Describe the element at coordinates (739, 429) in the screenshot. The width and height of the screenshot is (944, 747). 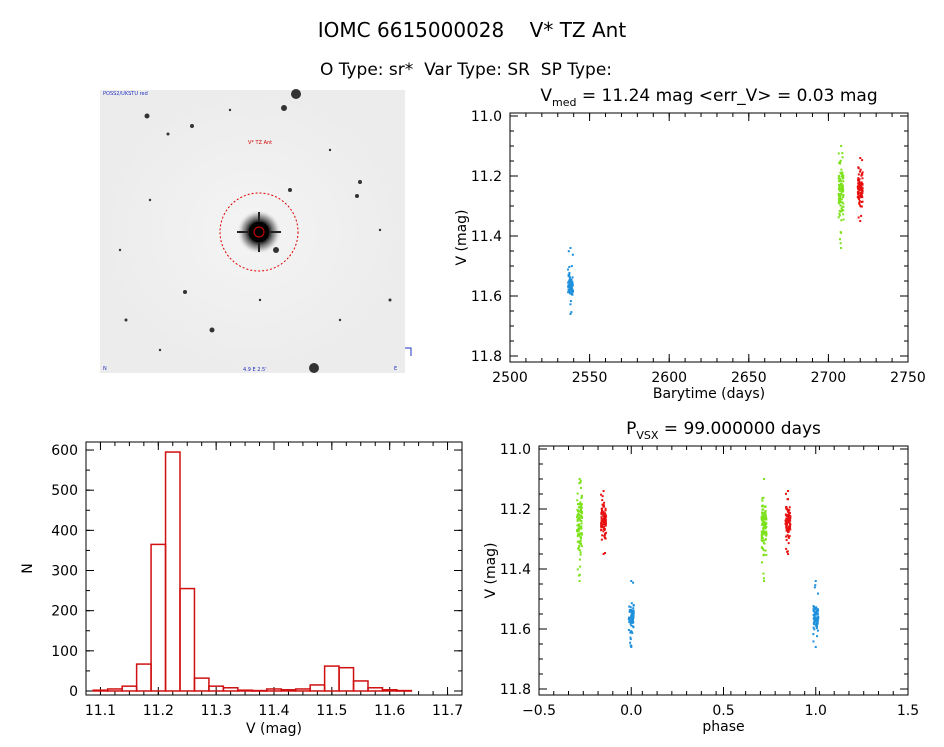
I see `plot-title-rest: = 99.000000 days` at that location.